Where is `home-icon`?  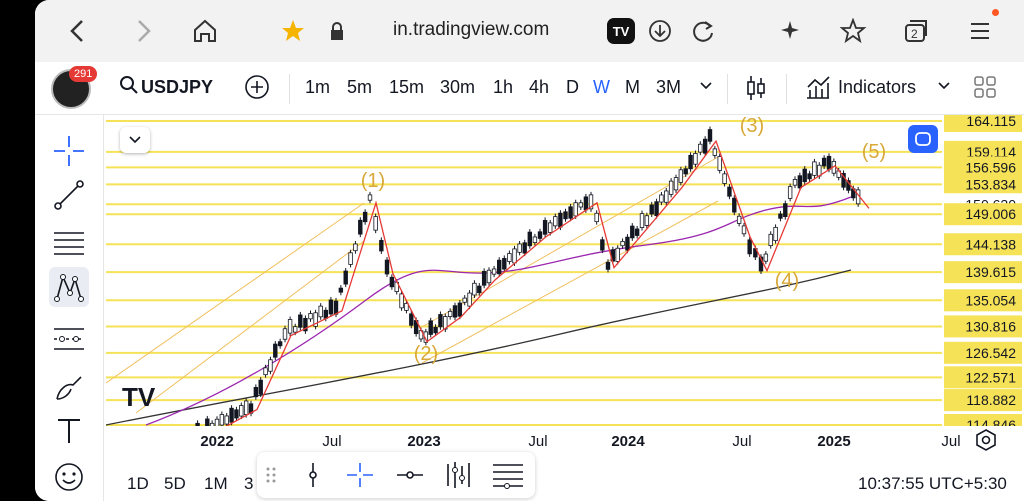
home-icon is located at coordinates (205, 31).